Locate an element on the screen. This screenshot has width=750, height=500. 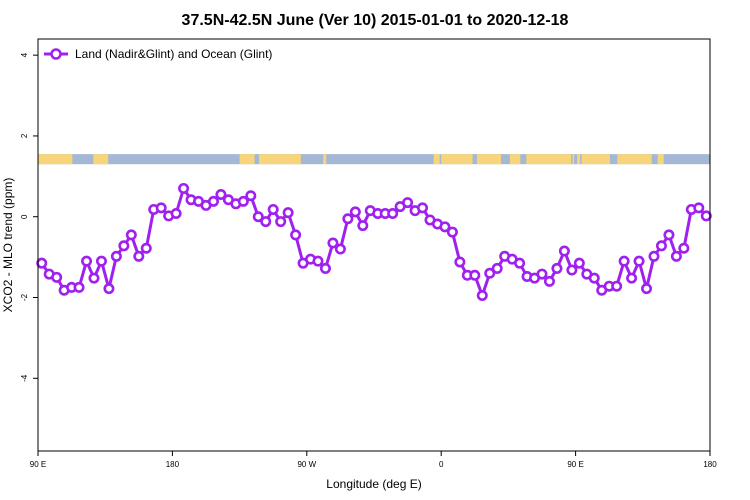
ocean-band is located at coordinates (374, 159).